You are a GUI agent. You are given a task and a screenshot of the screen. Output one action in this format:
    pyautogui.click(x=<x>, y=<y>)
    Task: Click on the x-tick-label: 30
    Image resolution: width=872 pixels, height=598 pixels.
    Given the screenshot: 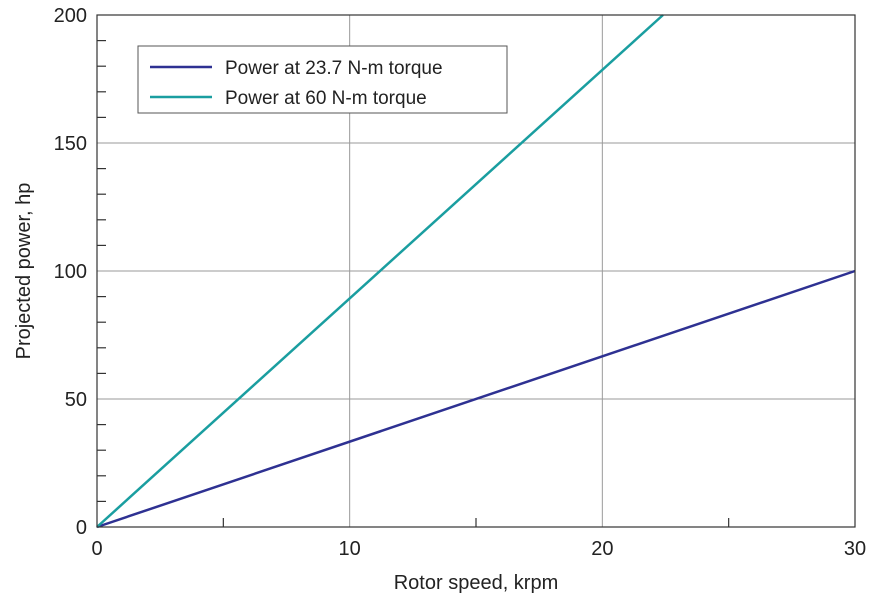 What is the action you would take?
    pyautogui.click(x=855, y=549)
    